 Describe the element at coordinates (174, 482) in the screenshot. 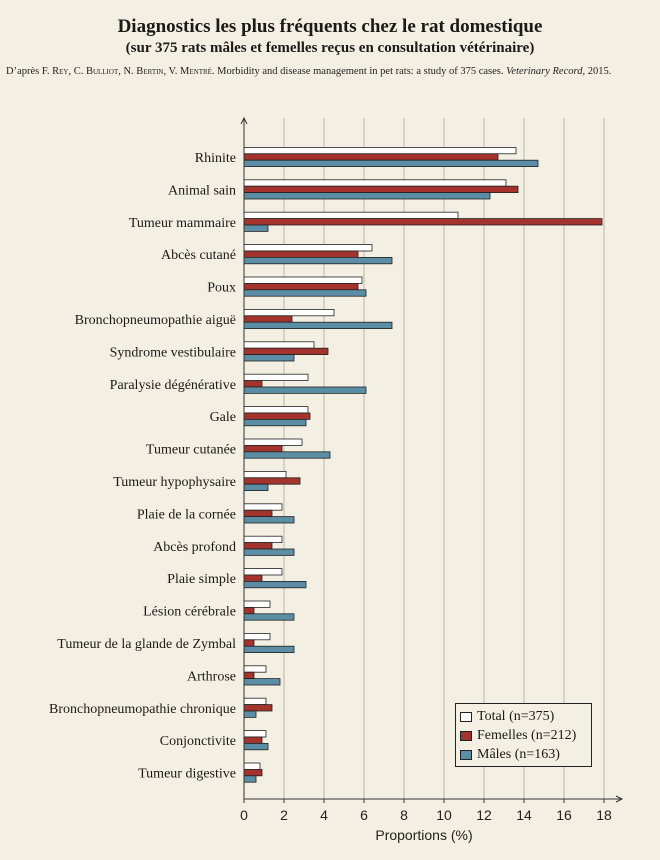

I see `category-label: Tumeur hypophysaire` at that location.